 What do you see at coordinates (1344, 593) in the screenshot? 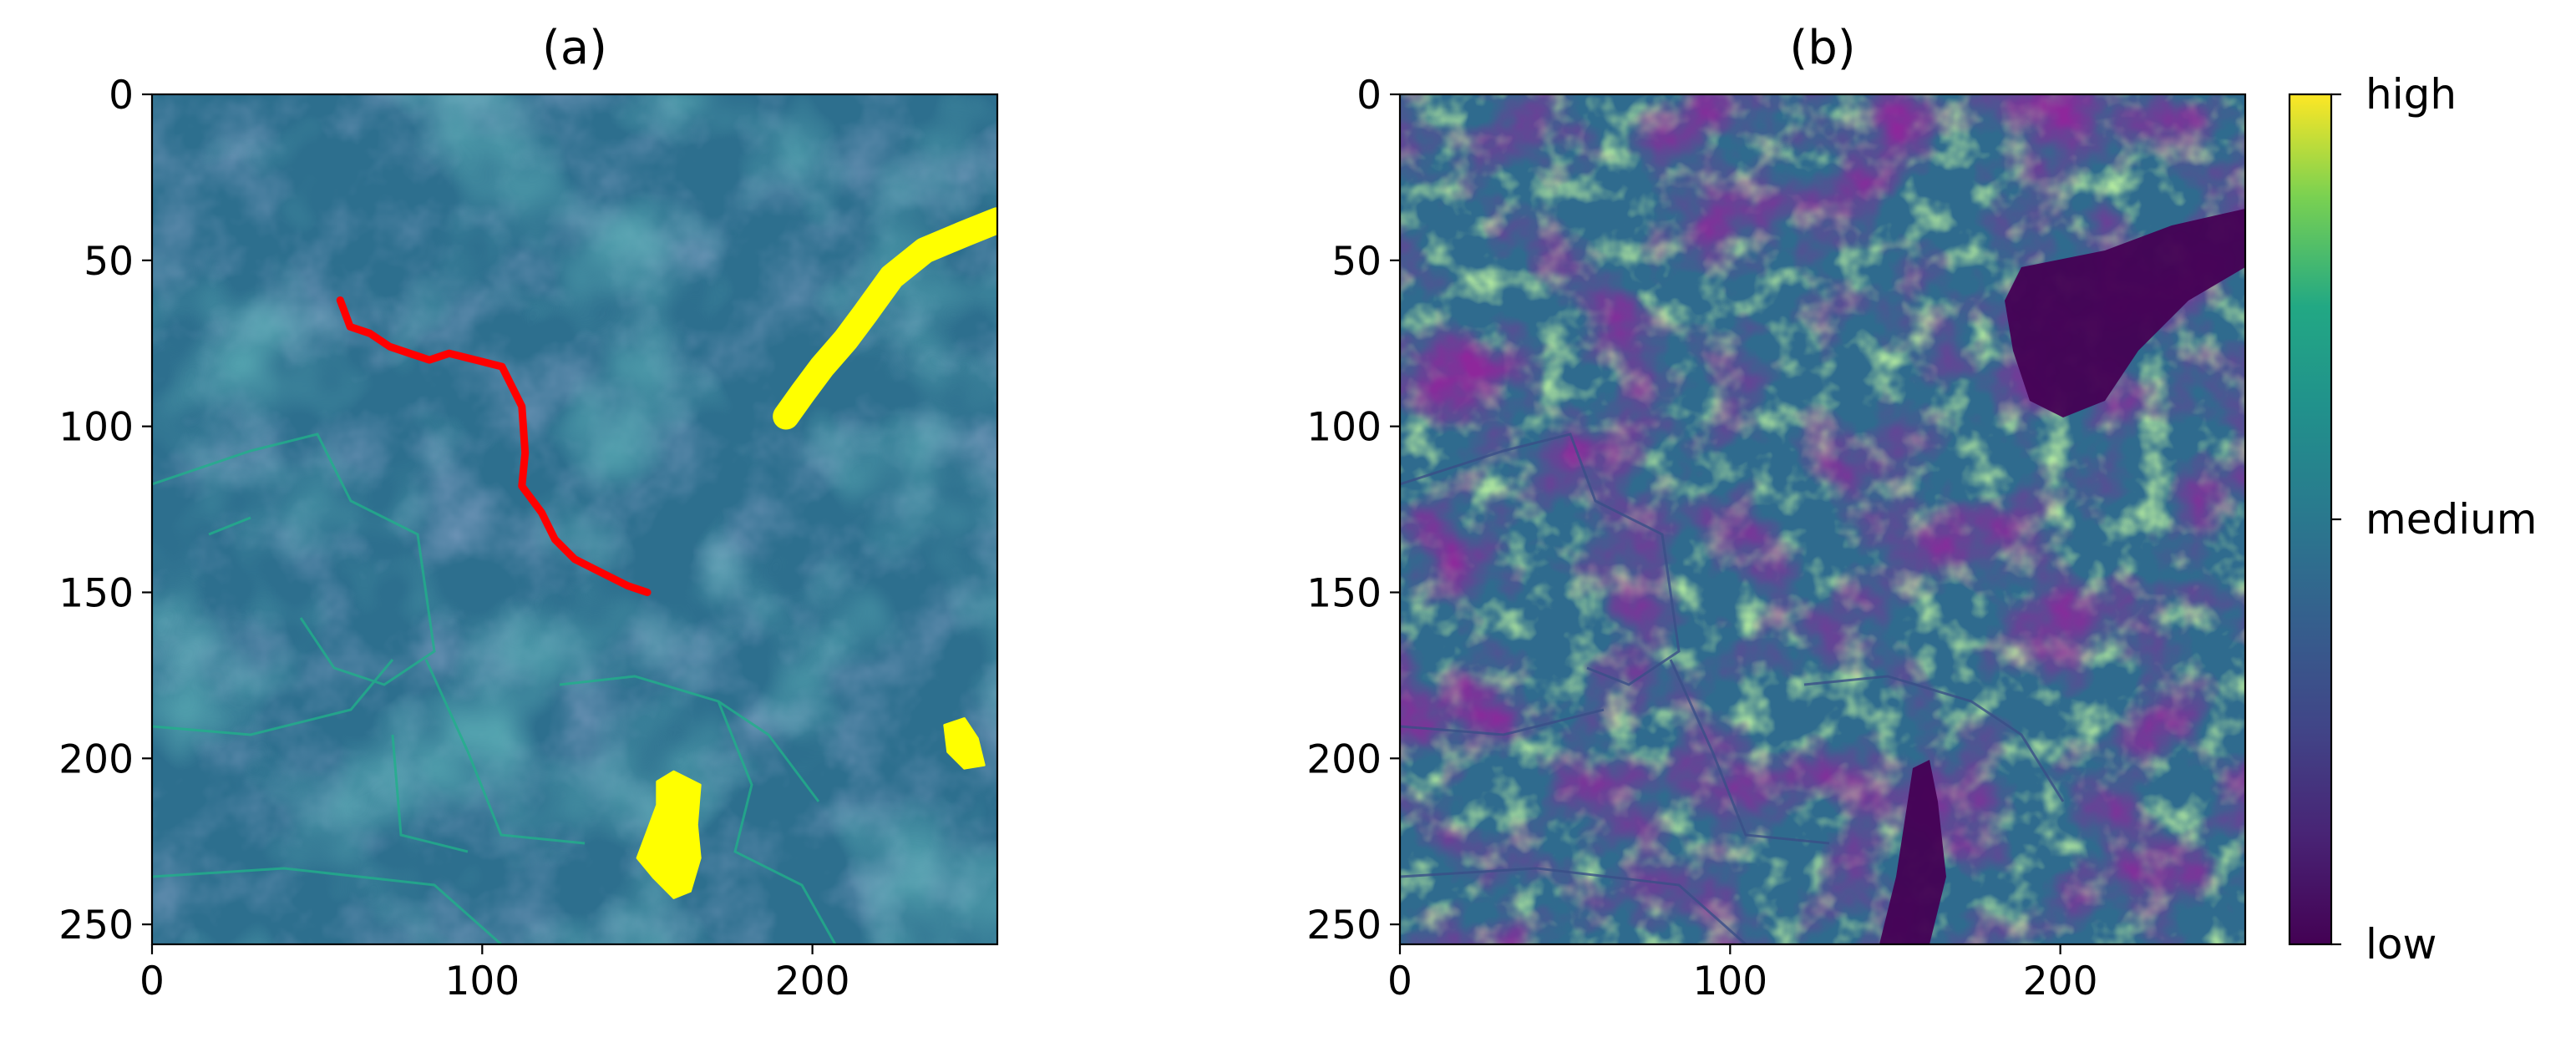
I see `y-tick-label-b-3: 150` at bounding box center [1344, 593].